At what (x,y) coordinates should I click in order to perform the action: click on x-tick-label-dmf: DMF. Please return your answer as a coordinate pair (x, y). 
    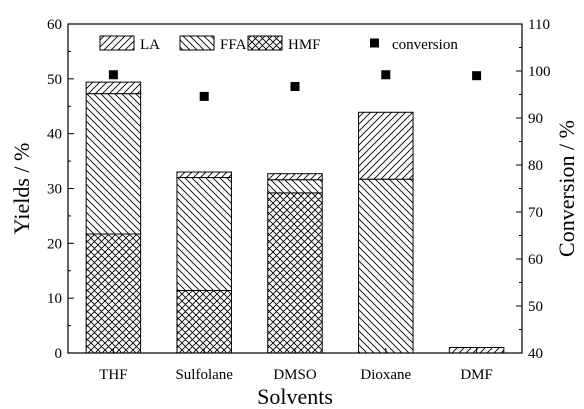
    Looking at the image, I should click on (476, 375).